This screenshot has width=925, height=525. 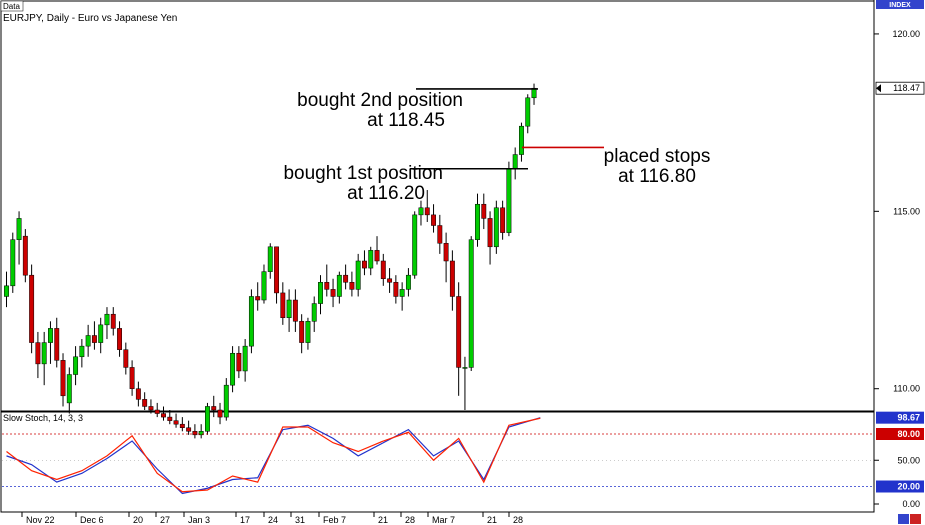 What do you see at coordinates (908, 487) in the screenshot?
I see `stoch-lower-label: 20.00` at bounding box center [908, 487].